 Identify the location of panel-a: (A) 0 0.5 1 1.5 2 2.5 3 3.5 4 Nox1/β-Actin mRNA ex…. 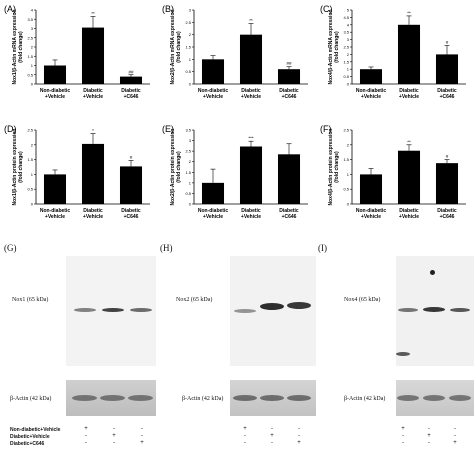
(79, 66).